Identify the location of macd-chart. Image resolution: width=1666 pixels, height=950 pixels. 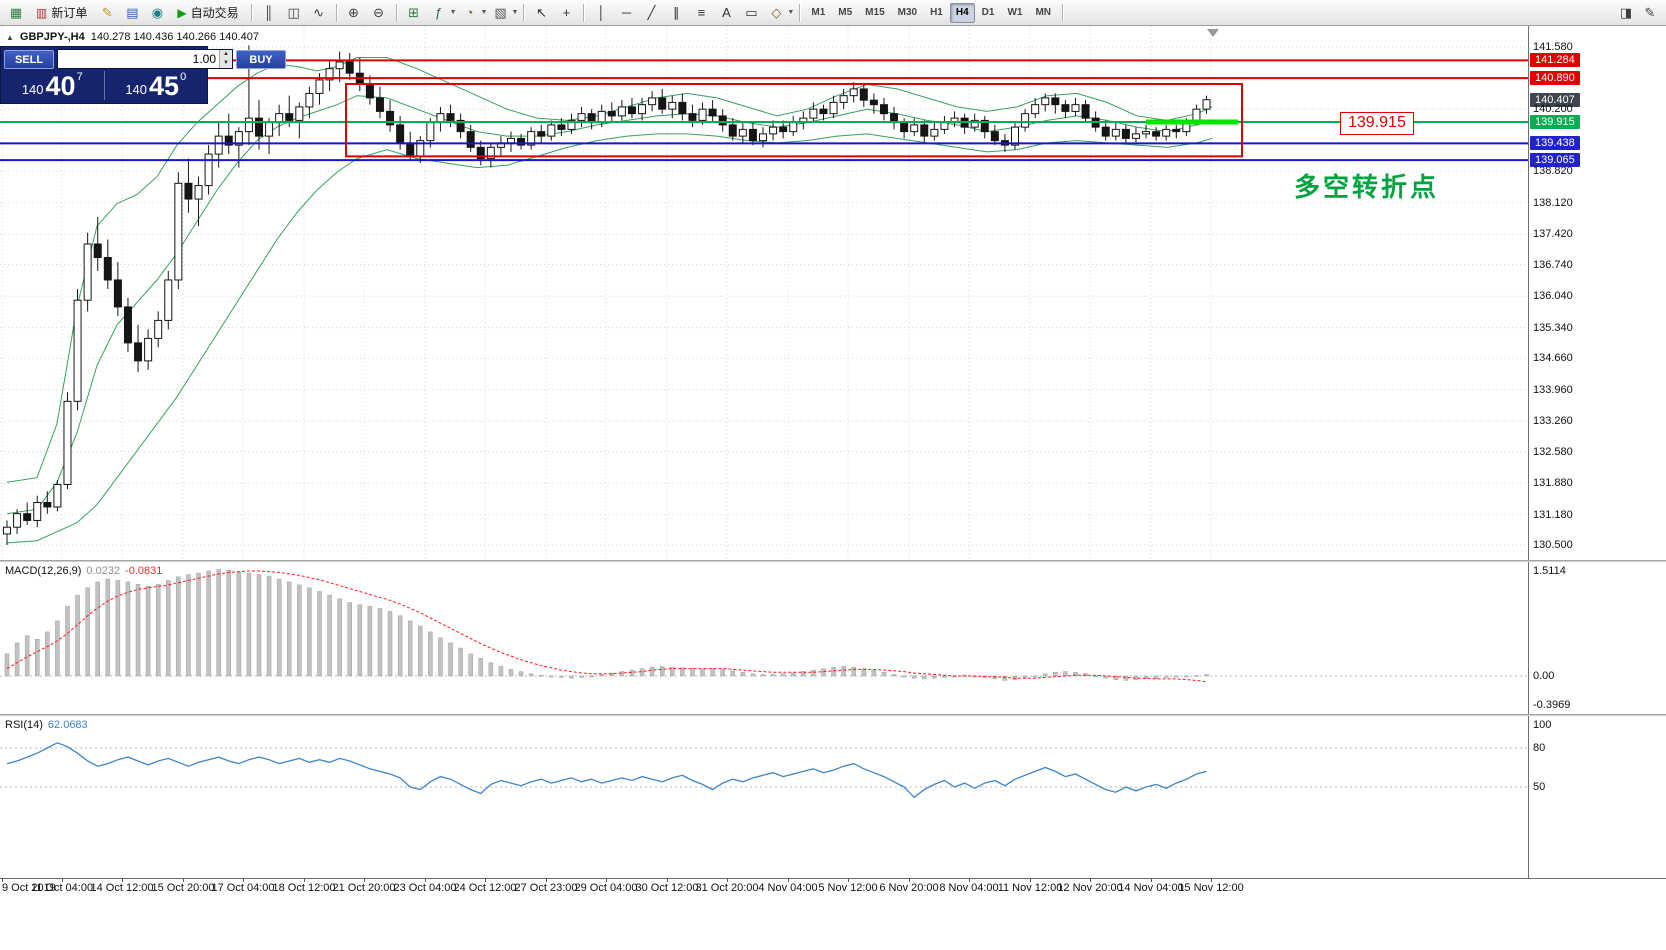
(764, 638).